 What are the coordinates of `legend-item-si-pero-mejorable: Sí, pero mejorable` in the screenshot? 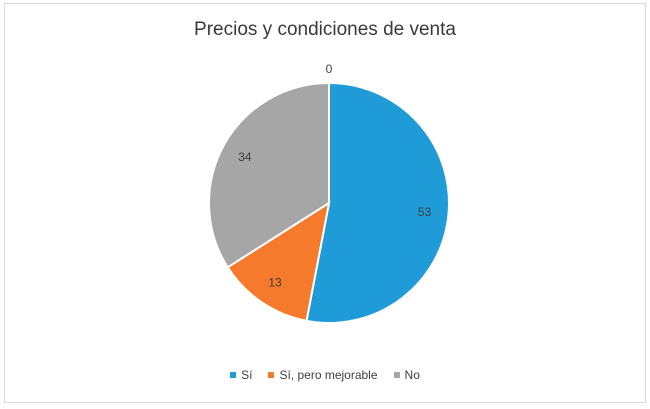 It's located at (323, 375).